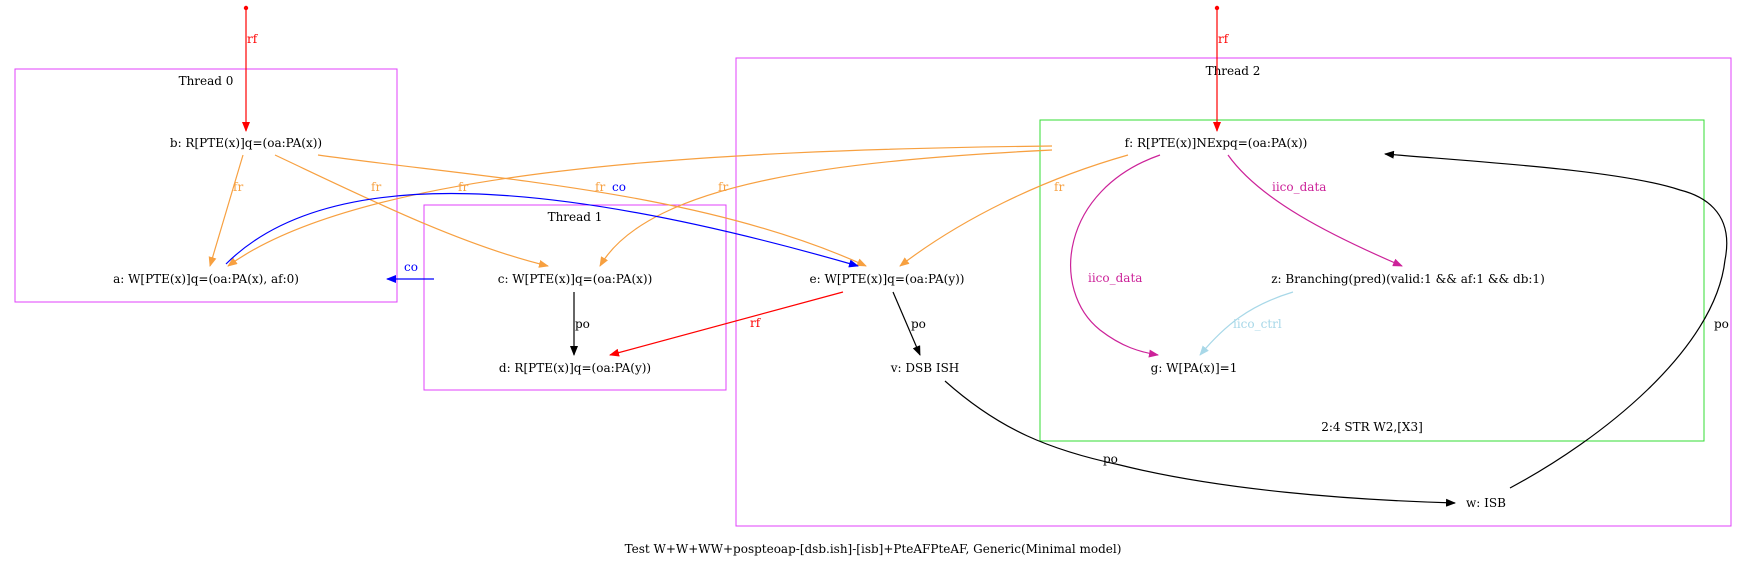  I want to click on instruction-title: 2:4 STR W2,[X3], so click(1372, 427).